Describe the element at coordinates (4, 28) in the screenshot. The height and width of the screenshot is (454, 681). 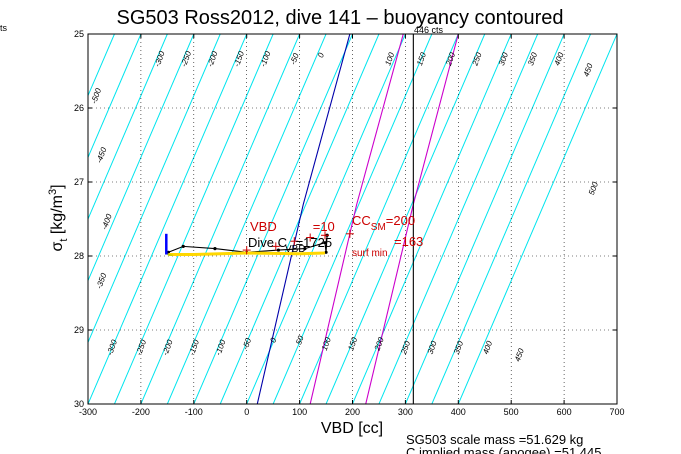
I see `left-cut-label: ts` at that location.